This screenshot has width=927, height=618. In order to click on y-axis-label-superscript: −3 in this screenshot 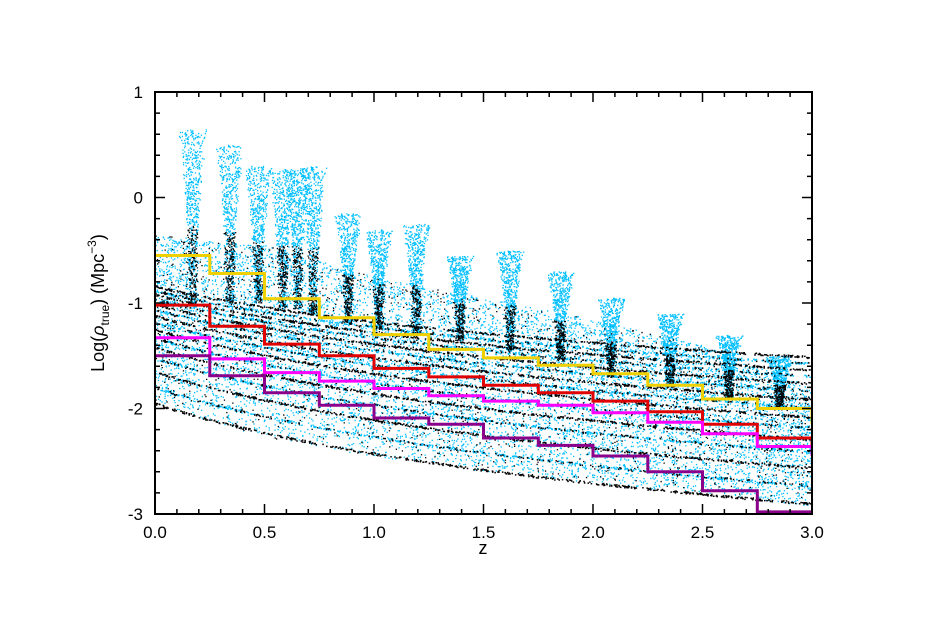, I will do `click(92, 247)`.